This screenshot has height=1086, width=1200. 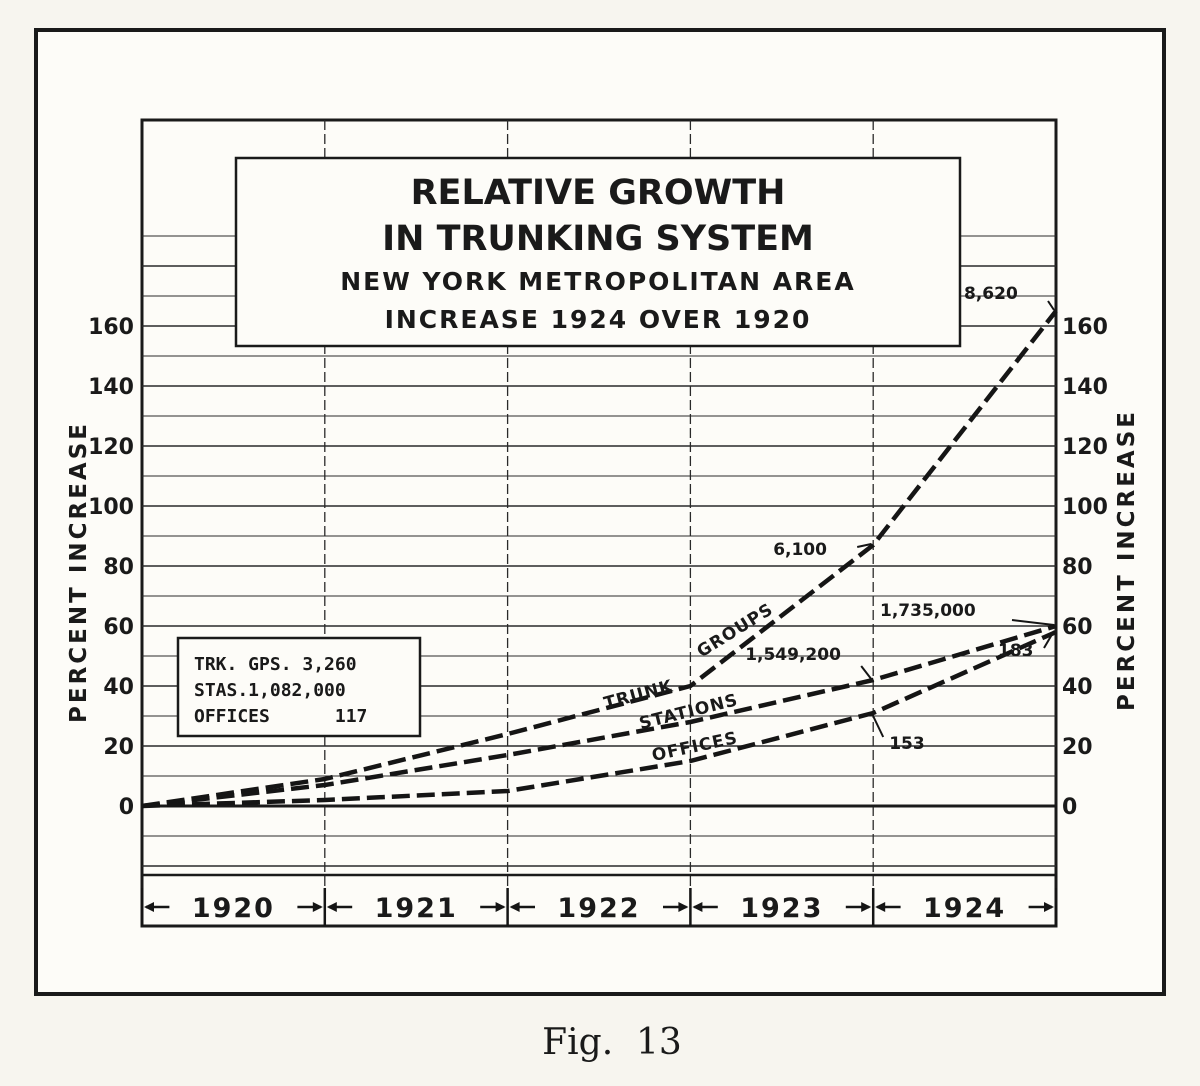 I want to click on series-line-offices, so click(x=599, y=719).